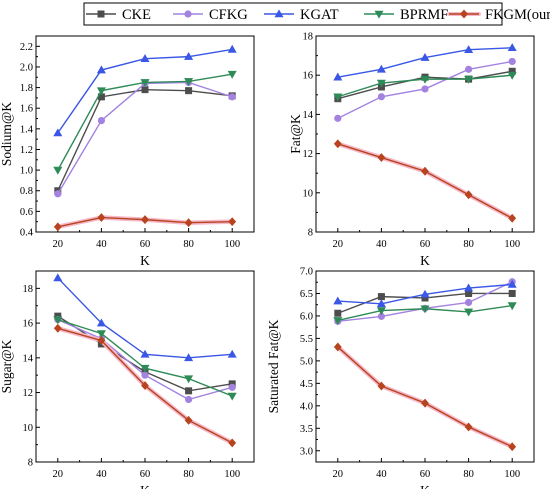 The image size is (550, 489). Describe the element at coordinates (306, 272) in the screenshot. I see `y-tick-label: 7.0` at that location.